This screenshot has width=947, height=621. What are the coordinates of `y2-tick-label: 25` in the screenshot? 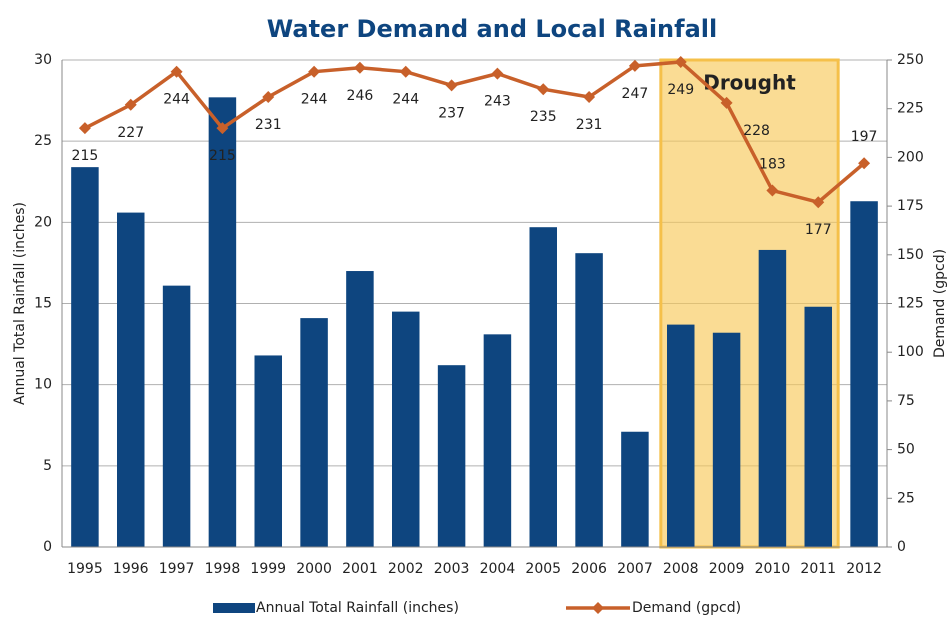 It's located at (906, 498).